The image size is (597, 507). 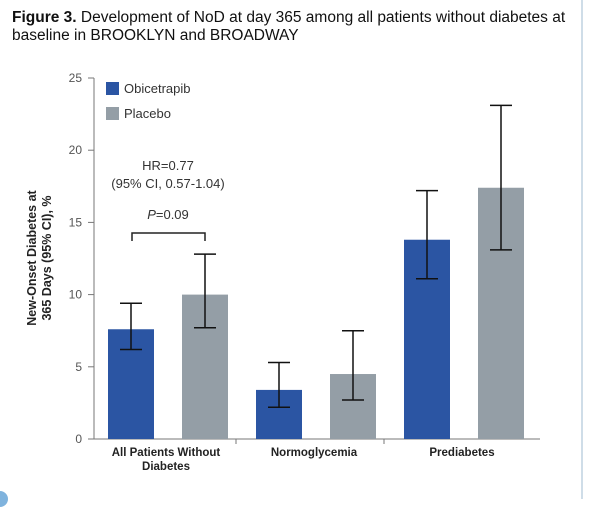 I want to click on hr-ci-text: (95% CI, 0.57-1.04), so click(x=167, y=183).